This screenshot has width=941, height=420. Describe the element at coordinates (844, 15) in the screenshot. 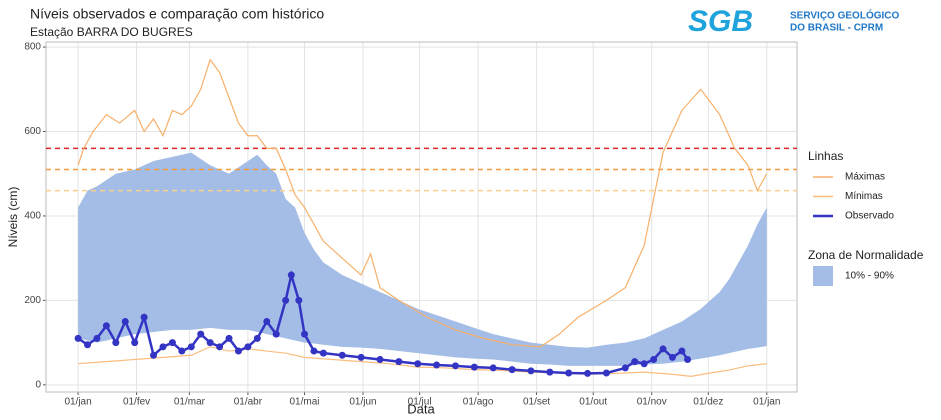

I see `logo-text: SERVIÇO GEOLÓGICO` at that location.